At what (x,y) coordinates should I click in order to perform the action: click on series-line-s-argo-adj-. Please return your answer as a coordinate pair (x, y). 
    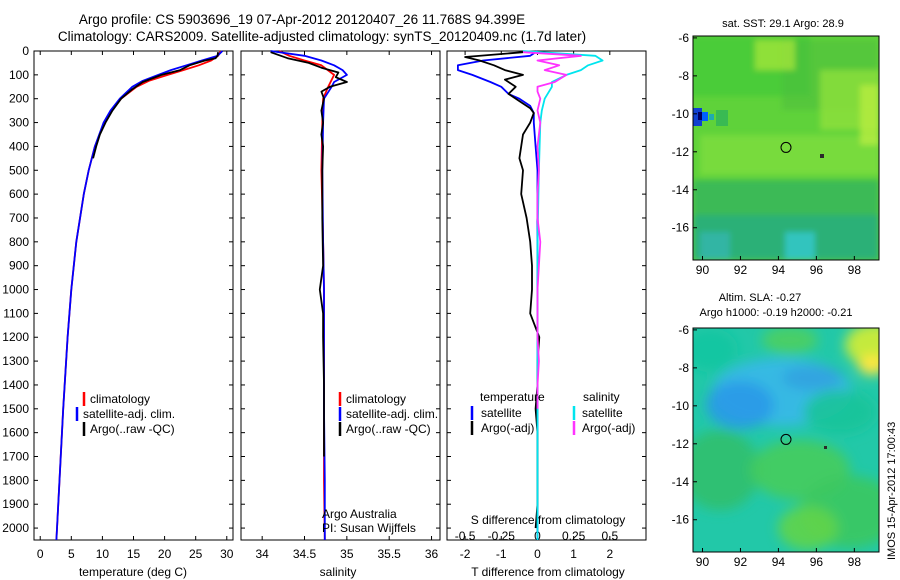
    Looking at the image, I should click on (552, 230).